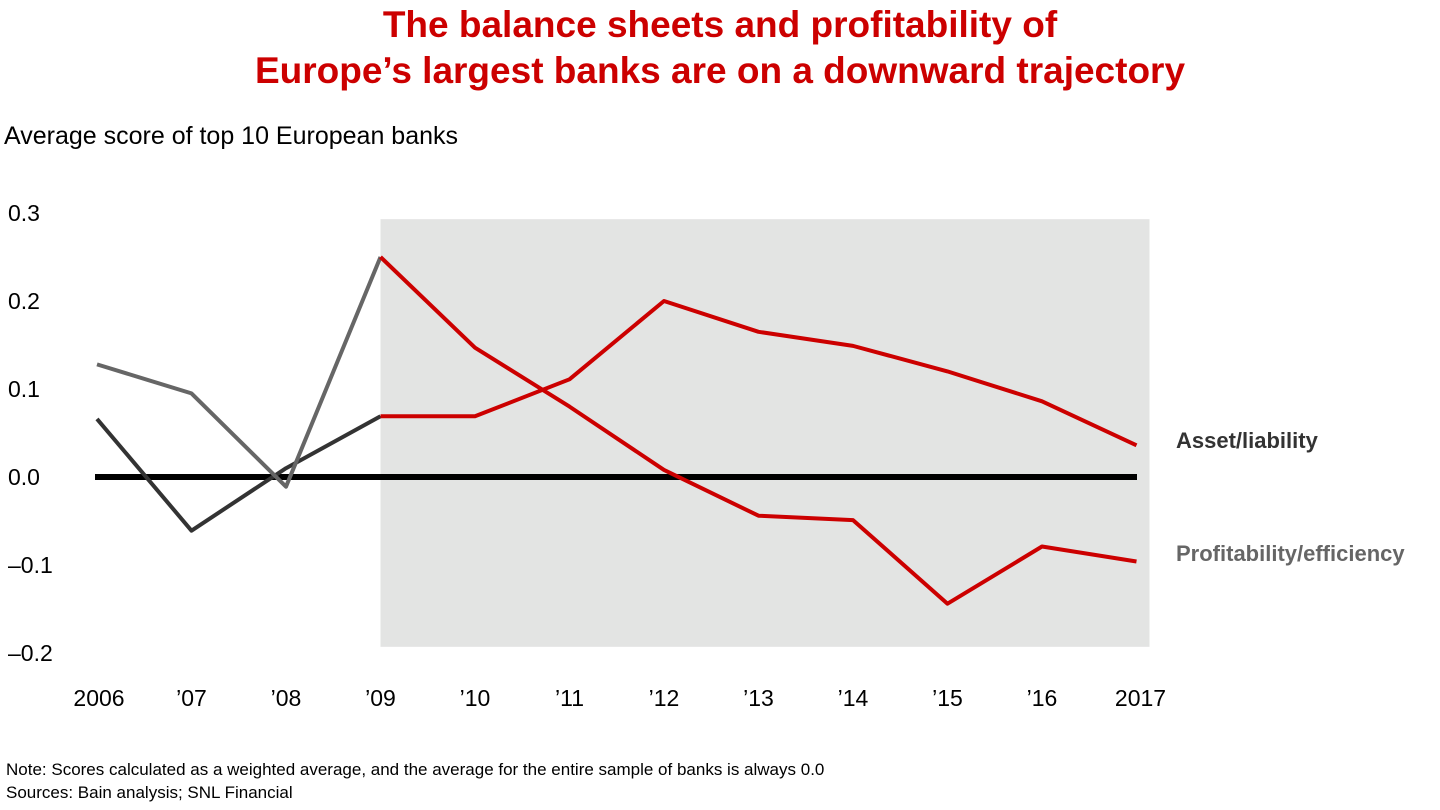 This screenshot has width=1440, height=810. What do you see at coordinates (286, 698) in the screenshot?
I see `x-tick-label: ’08` at bounding box center [286, 698].